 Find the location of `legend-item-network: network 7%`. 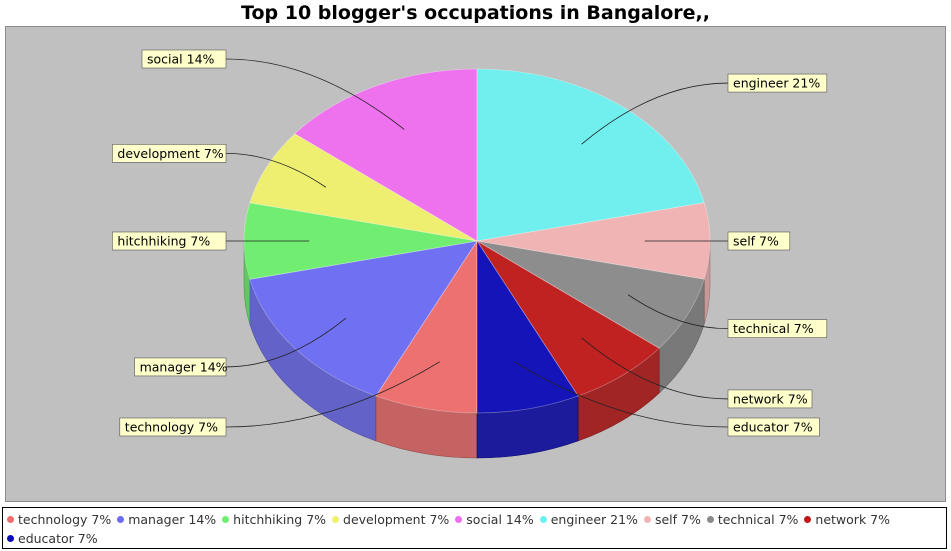

legend-item-network: network 7% is located at coordinates (847, 519).